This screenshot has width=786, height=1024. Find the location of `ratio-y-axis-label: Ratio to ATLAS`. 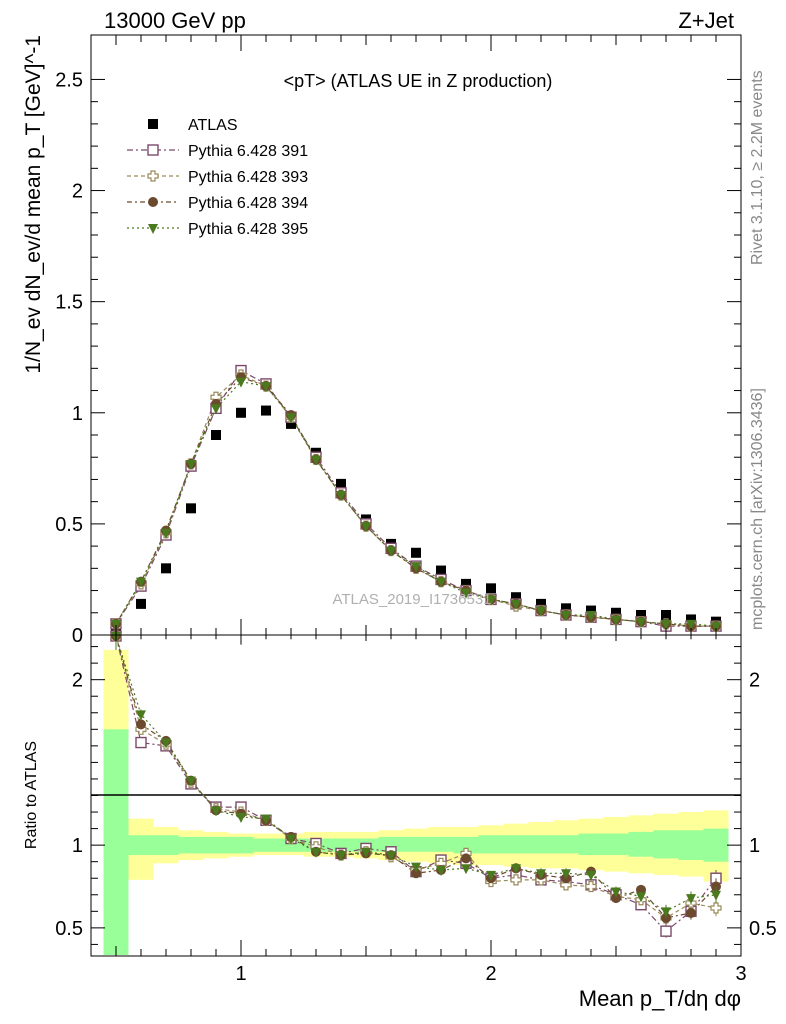

ratio-y-axis-label: Ratio to ATLAS is located at coordinates (31, 795).